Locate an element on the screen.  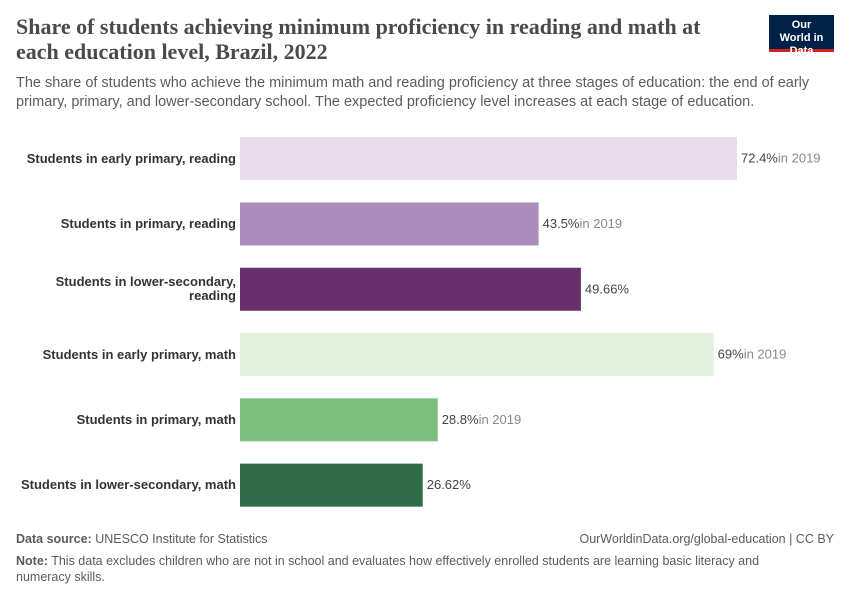
value-label: 72.4% is located at coordinates (759, 158).